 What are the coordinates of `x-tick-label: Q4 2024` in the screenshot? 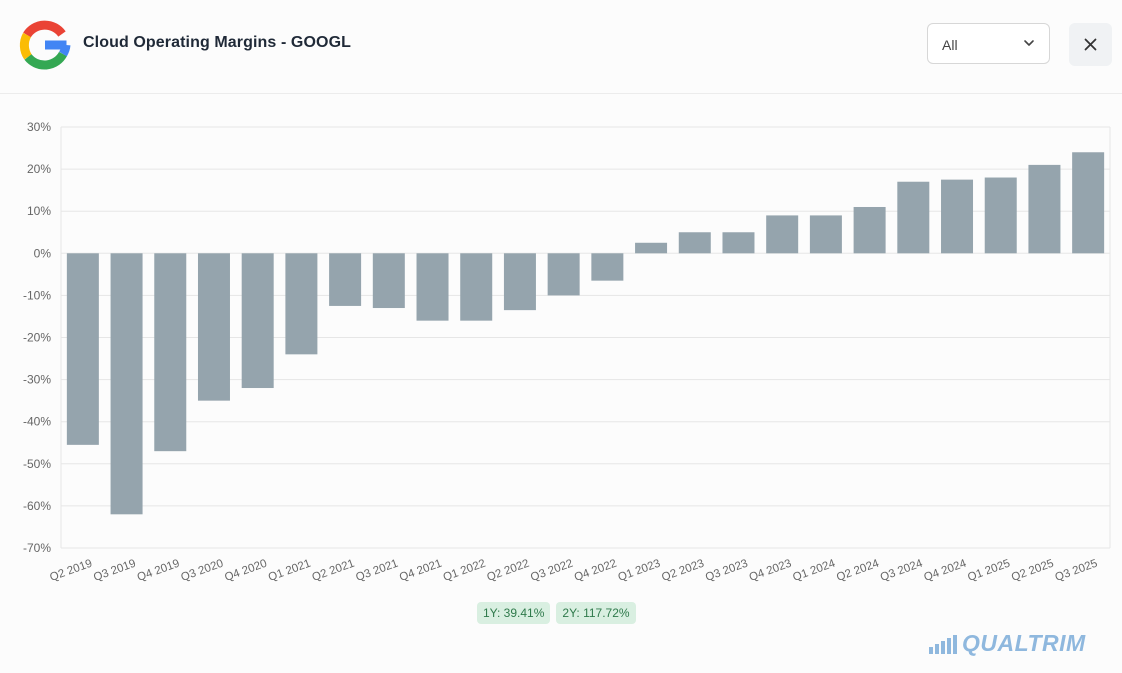 It's located at (945, 570).